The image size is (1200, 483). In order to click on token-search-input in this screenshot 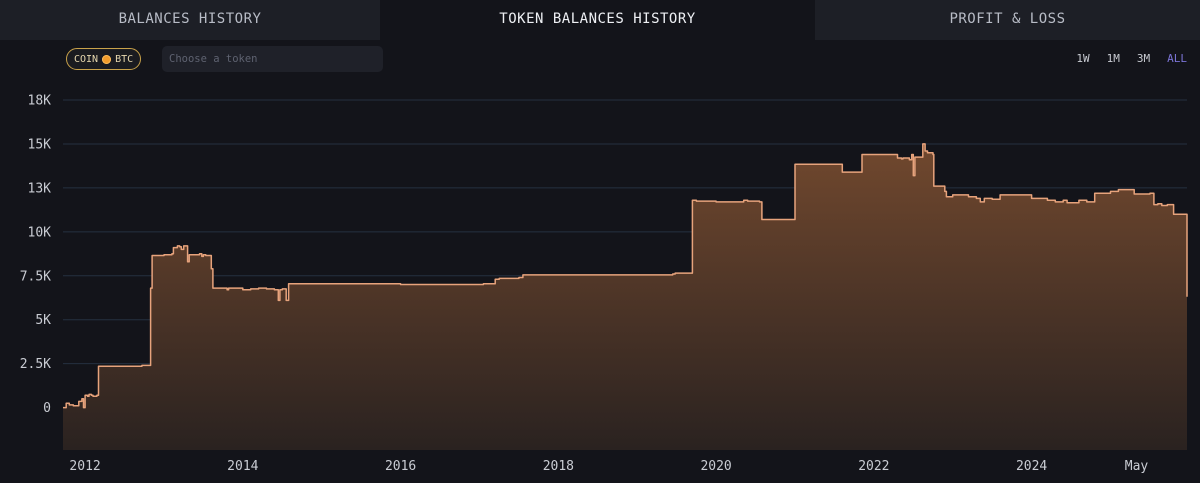, I will do `click(272, 59)`.